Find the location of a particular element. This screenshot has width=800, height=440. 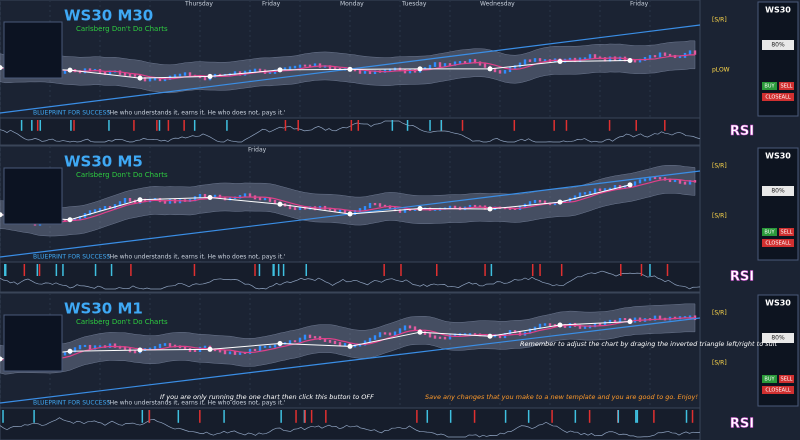

level-label: pLOW is located at coordinates (721, 70).